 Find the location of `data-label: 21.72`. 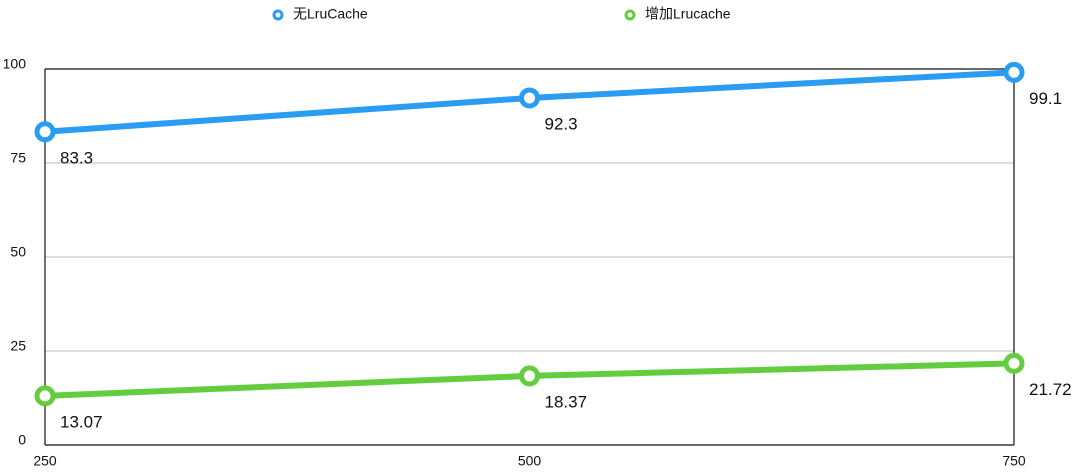

data-label: 21.72 is located at coordinates (1050, 389).